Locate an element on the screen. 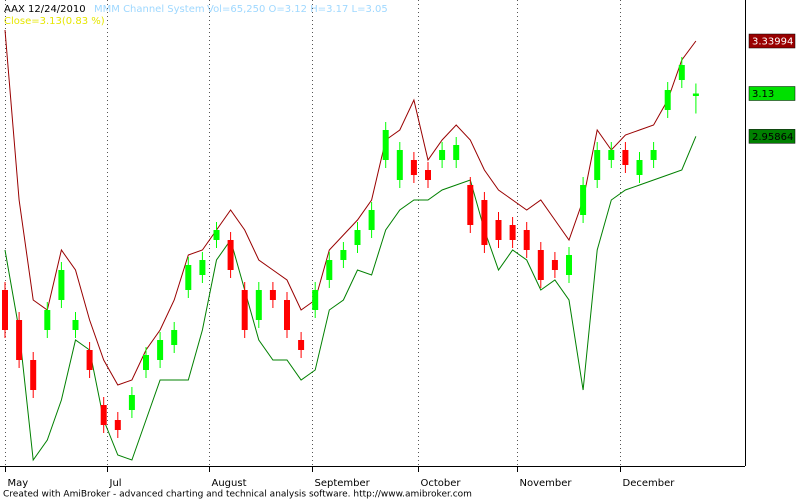 Image resolution: width=800 pixels, height=501 pixels. x-tick-label: December is located at coordinates (649, 483).